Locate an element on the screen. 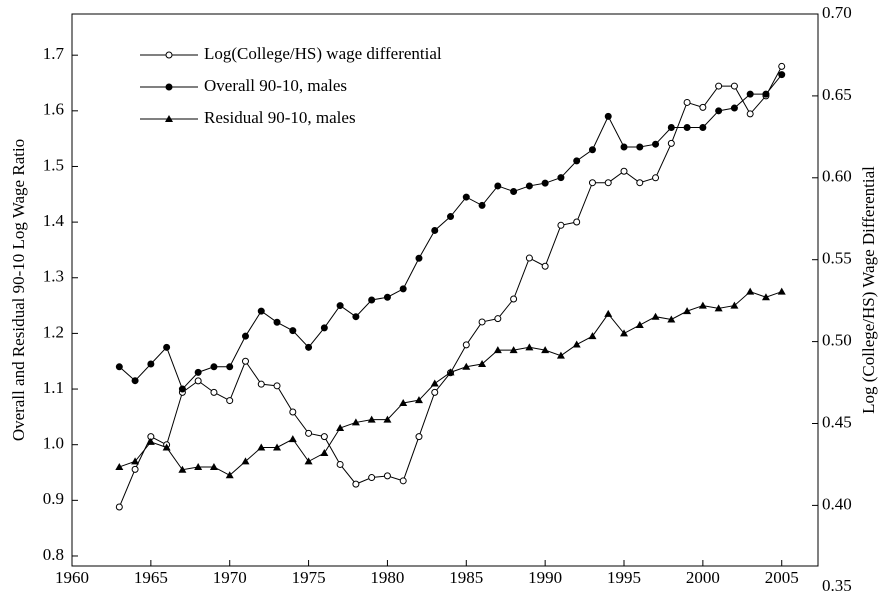  y-tick-label: 1.6 is located at coordinates (53, 109).